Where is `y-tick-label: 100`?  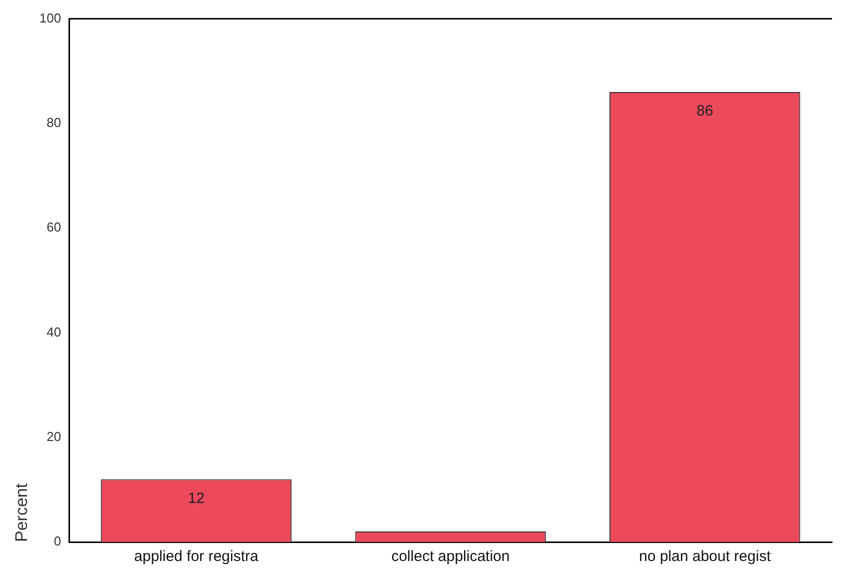
y-tick-label: 100 is located at coordinates (50, 18).